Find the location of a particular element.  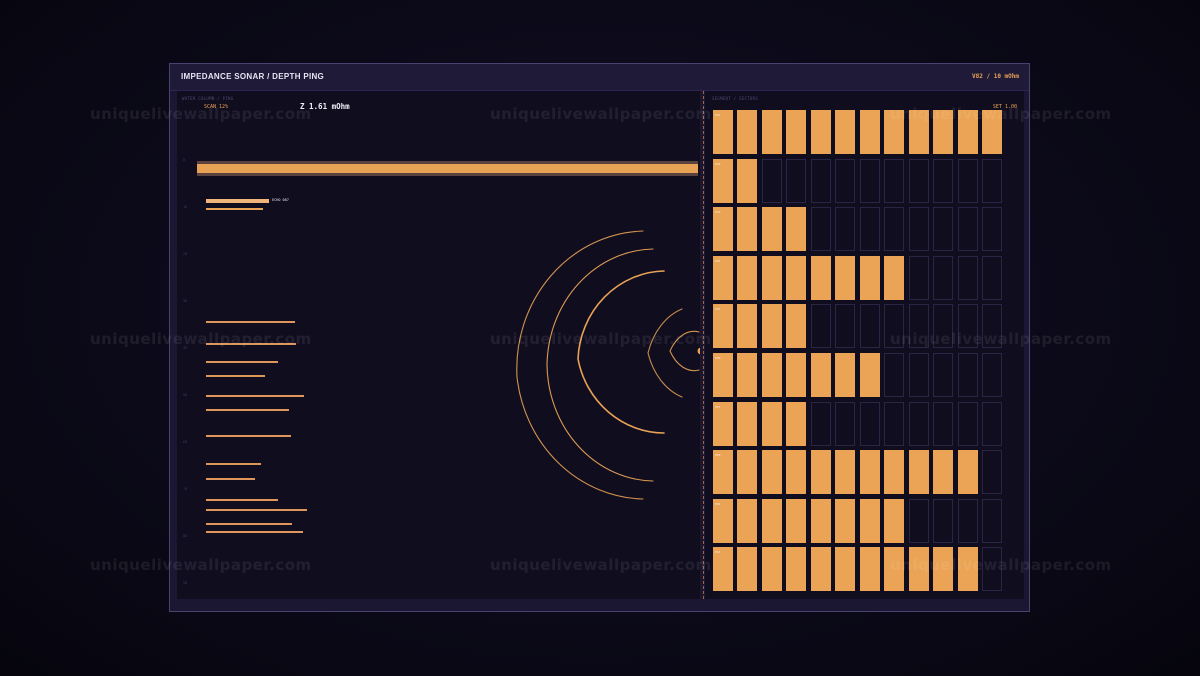

depth-tick: 20 is located at coordinates (185, 254).